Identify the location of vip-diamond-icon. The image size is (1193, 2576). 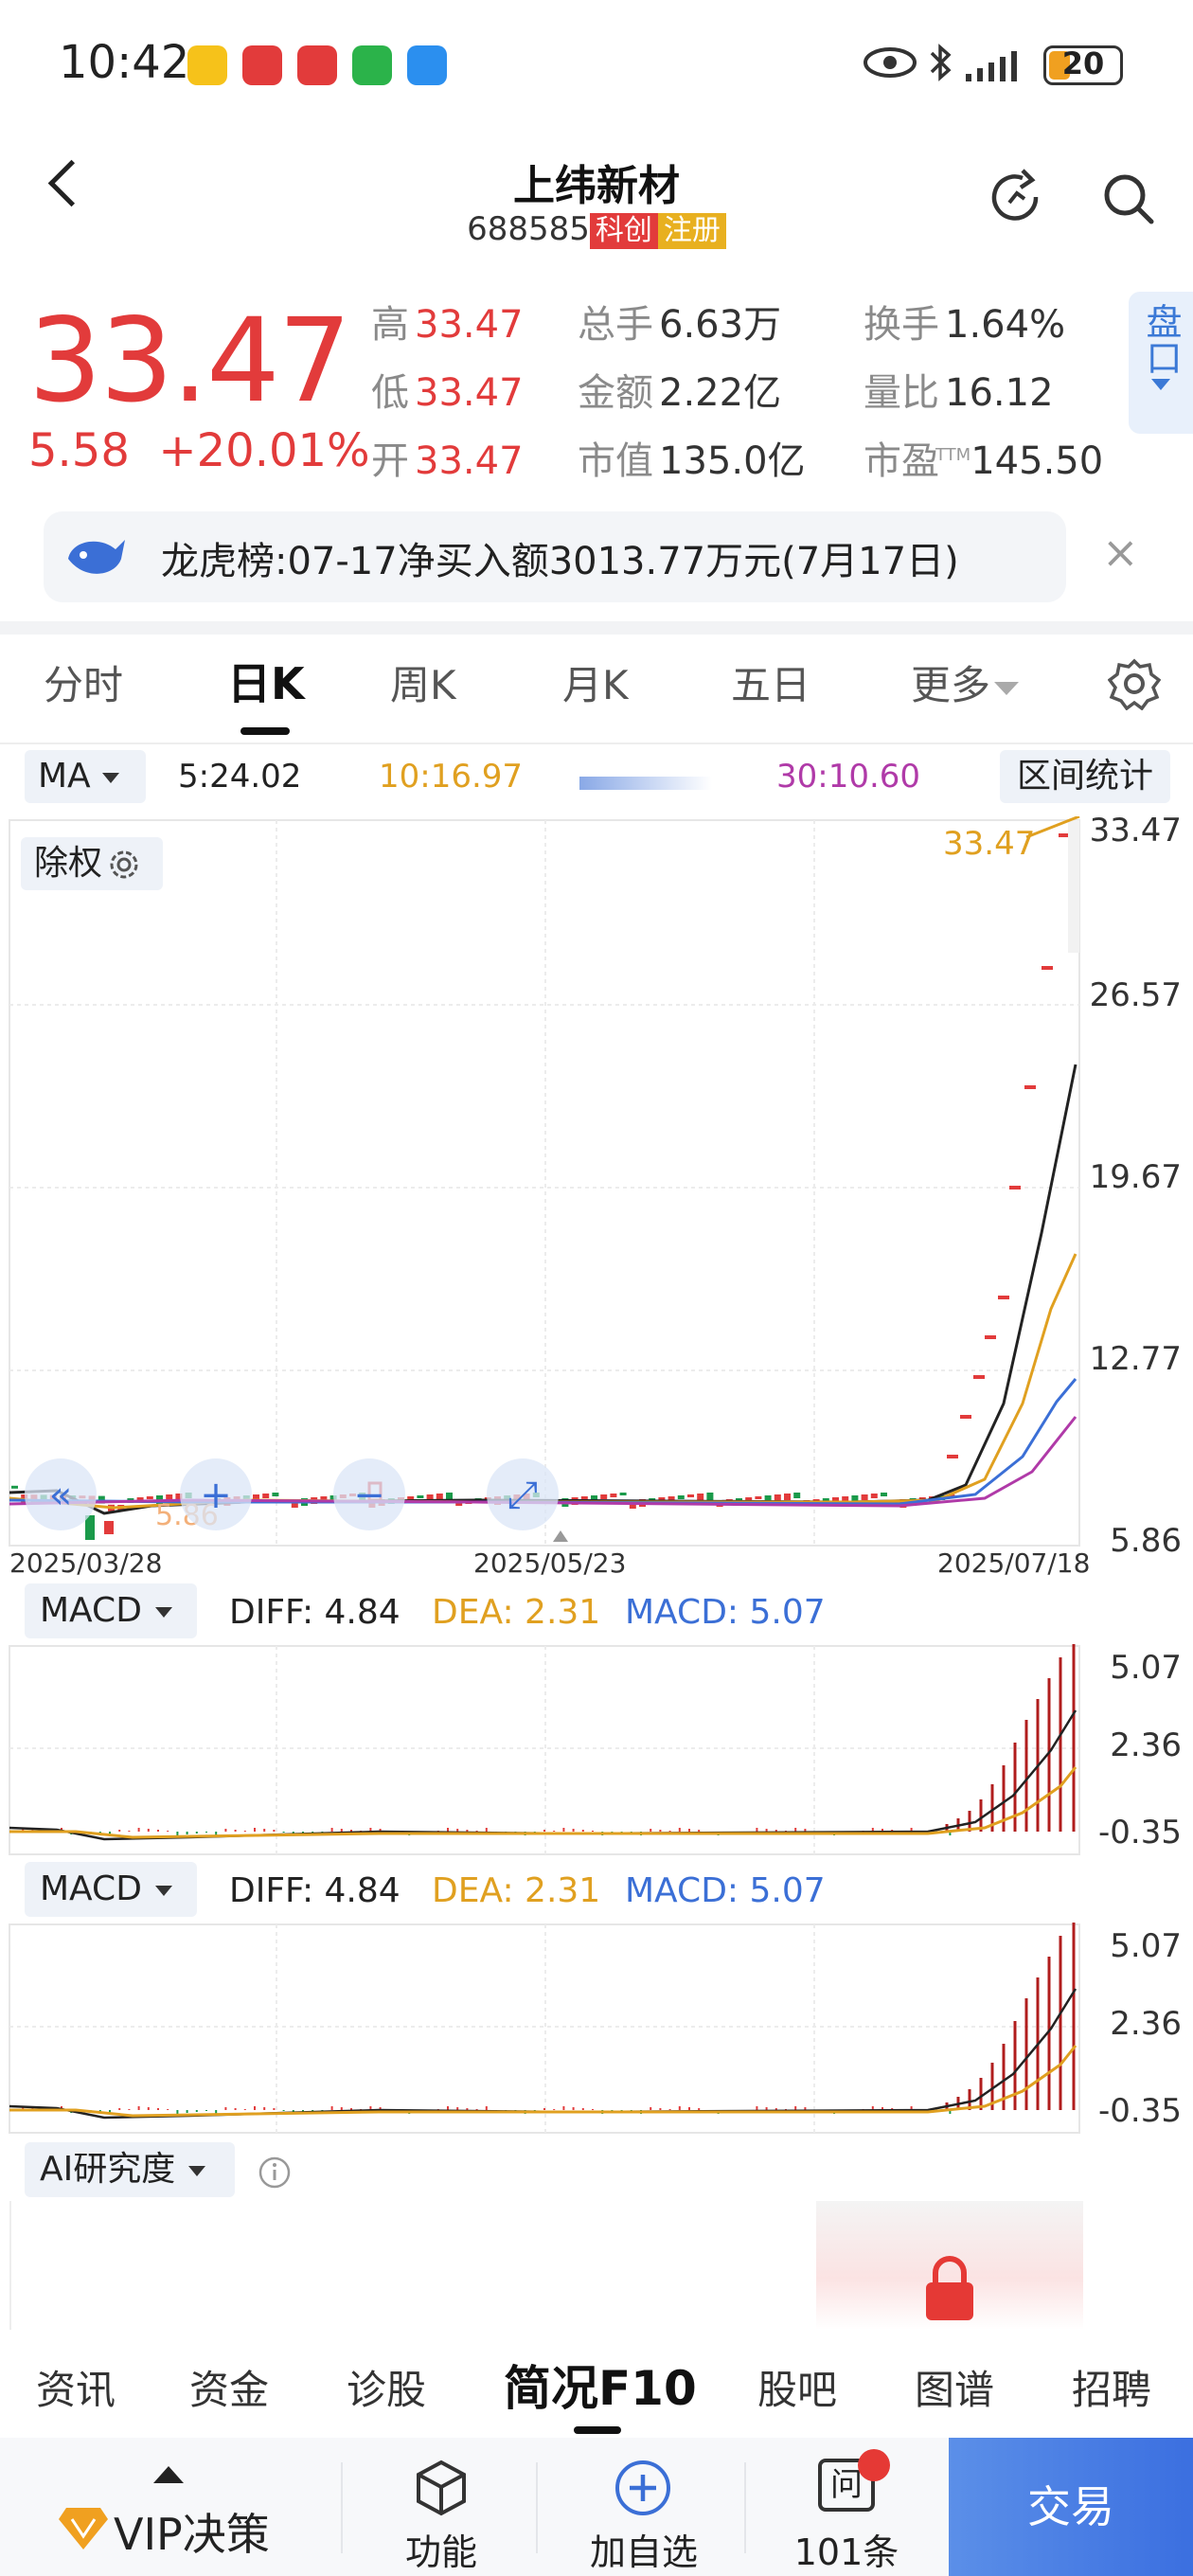
(83, 2528).